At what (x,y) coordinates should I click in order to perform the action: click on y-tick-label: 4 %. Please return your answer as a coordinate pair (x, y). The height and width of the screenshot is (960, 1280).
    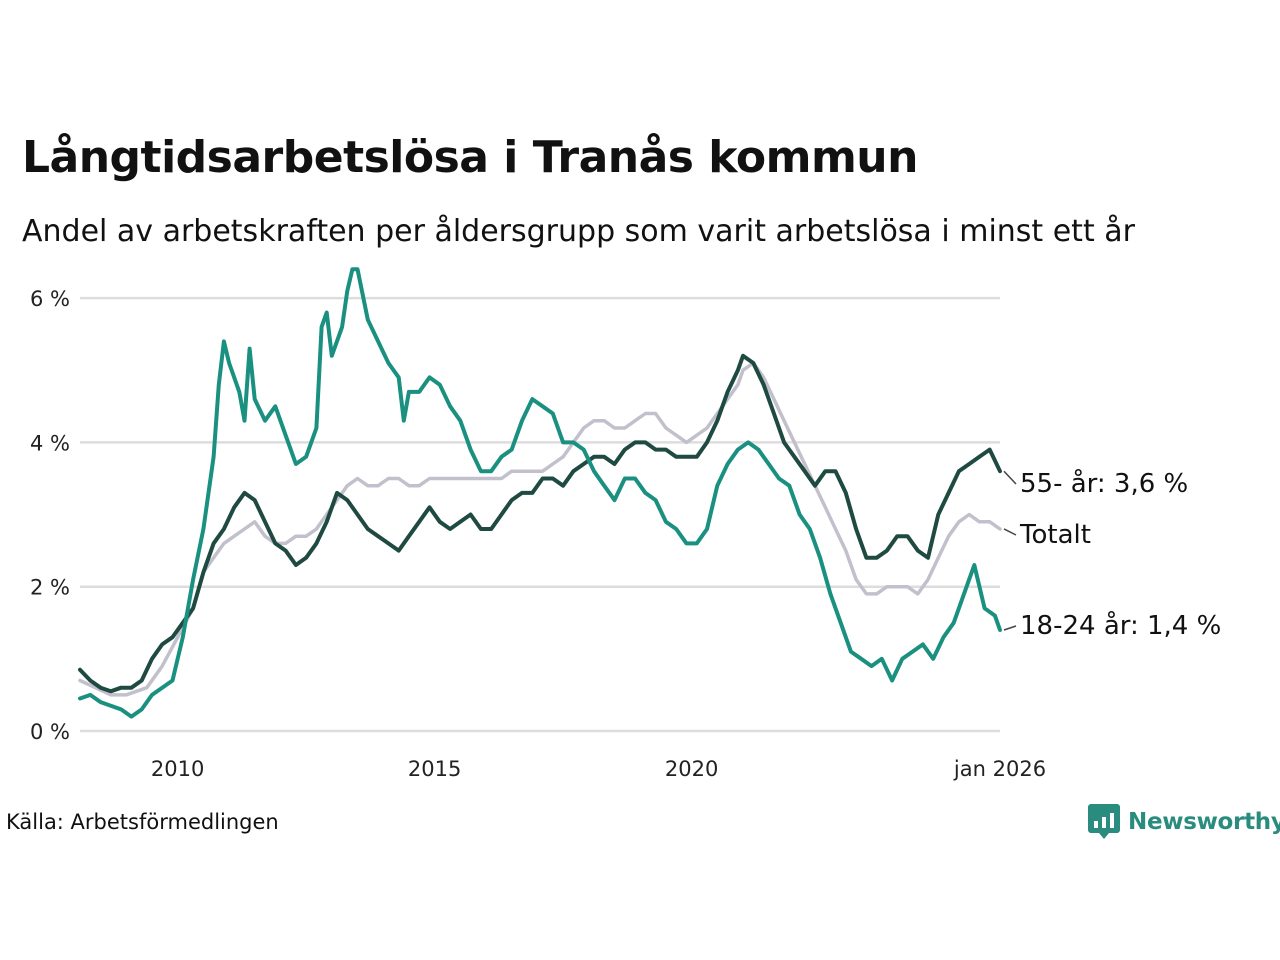
    Looking at the image, I should click on (50, 443).